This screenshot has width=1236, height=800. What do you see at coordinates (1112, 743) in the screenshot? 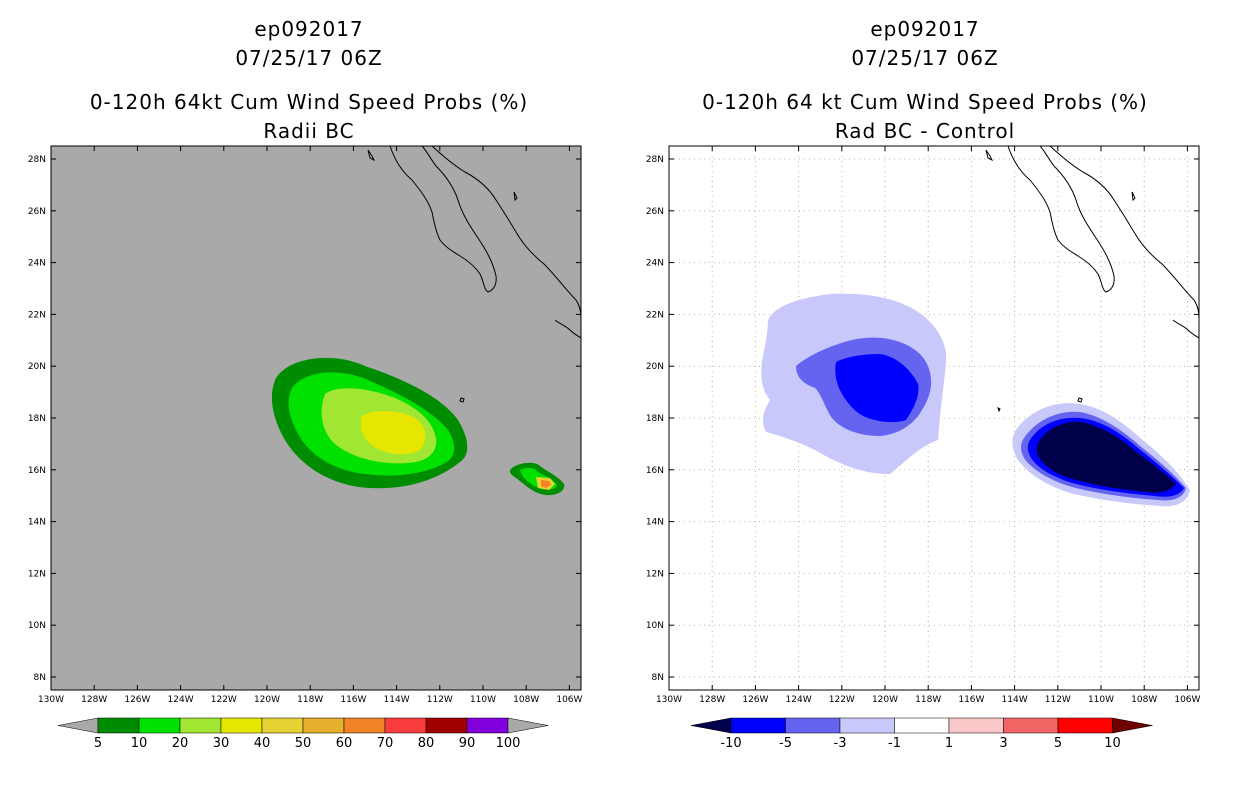
I see `right-colorbar-label: 10` at bounding box center [1112, 743].